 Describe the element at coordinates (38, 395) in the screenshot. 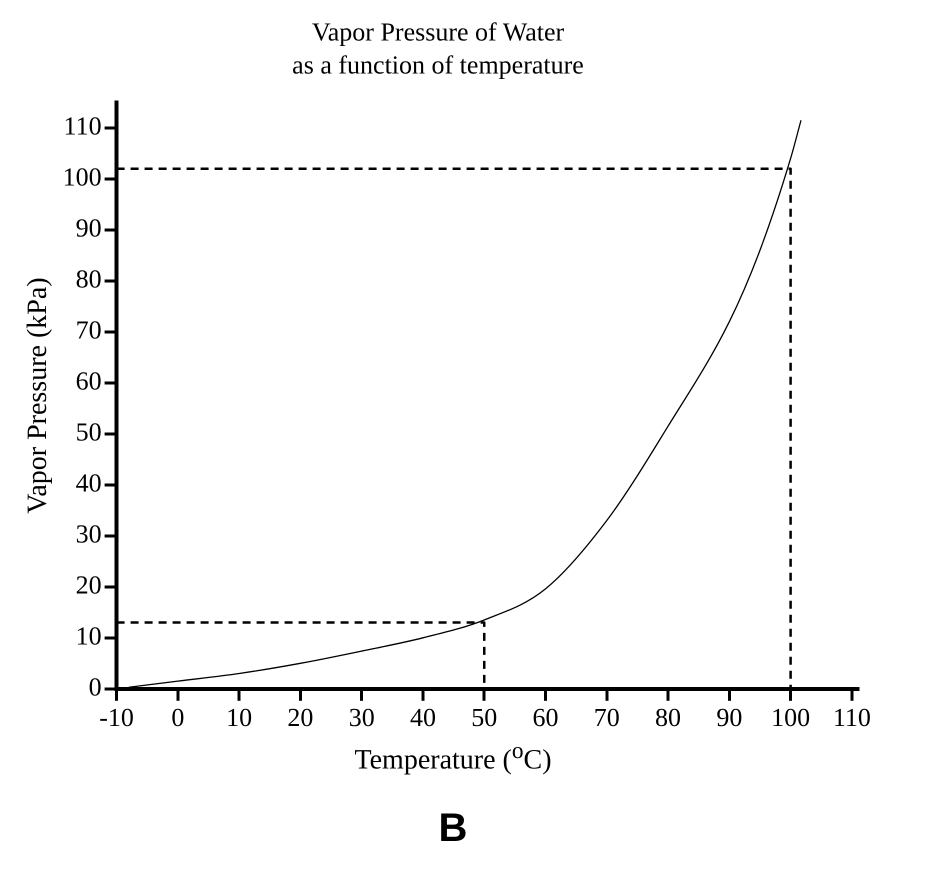

I see `y-axis-title: Vapor Pressure (kPa)` at that location.